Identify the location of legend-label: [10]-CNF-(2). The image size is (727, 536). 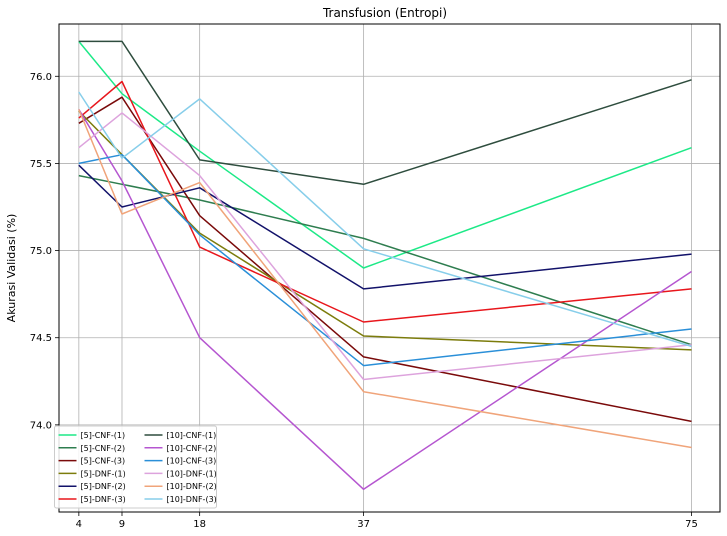
(192, 448).